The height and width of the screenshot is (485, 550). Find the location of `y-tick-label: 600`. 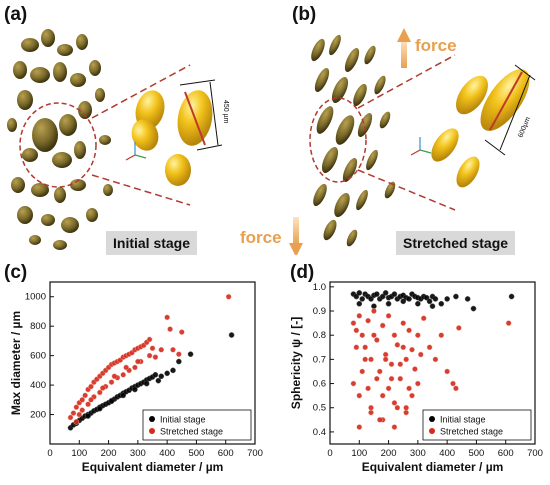

y-tick-label: 600 is located at coordinates (38, 356).